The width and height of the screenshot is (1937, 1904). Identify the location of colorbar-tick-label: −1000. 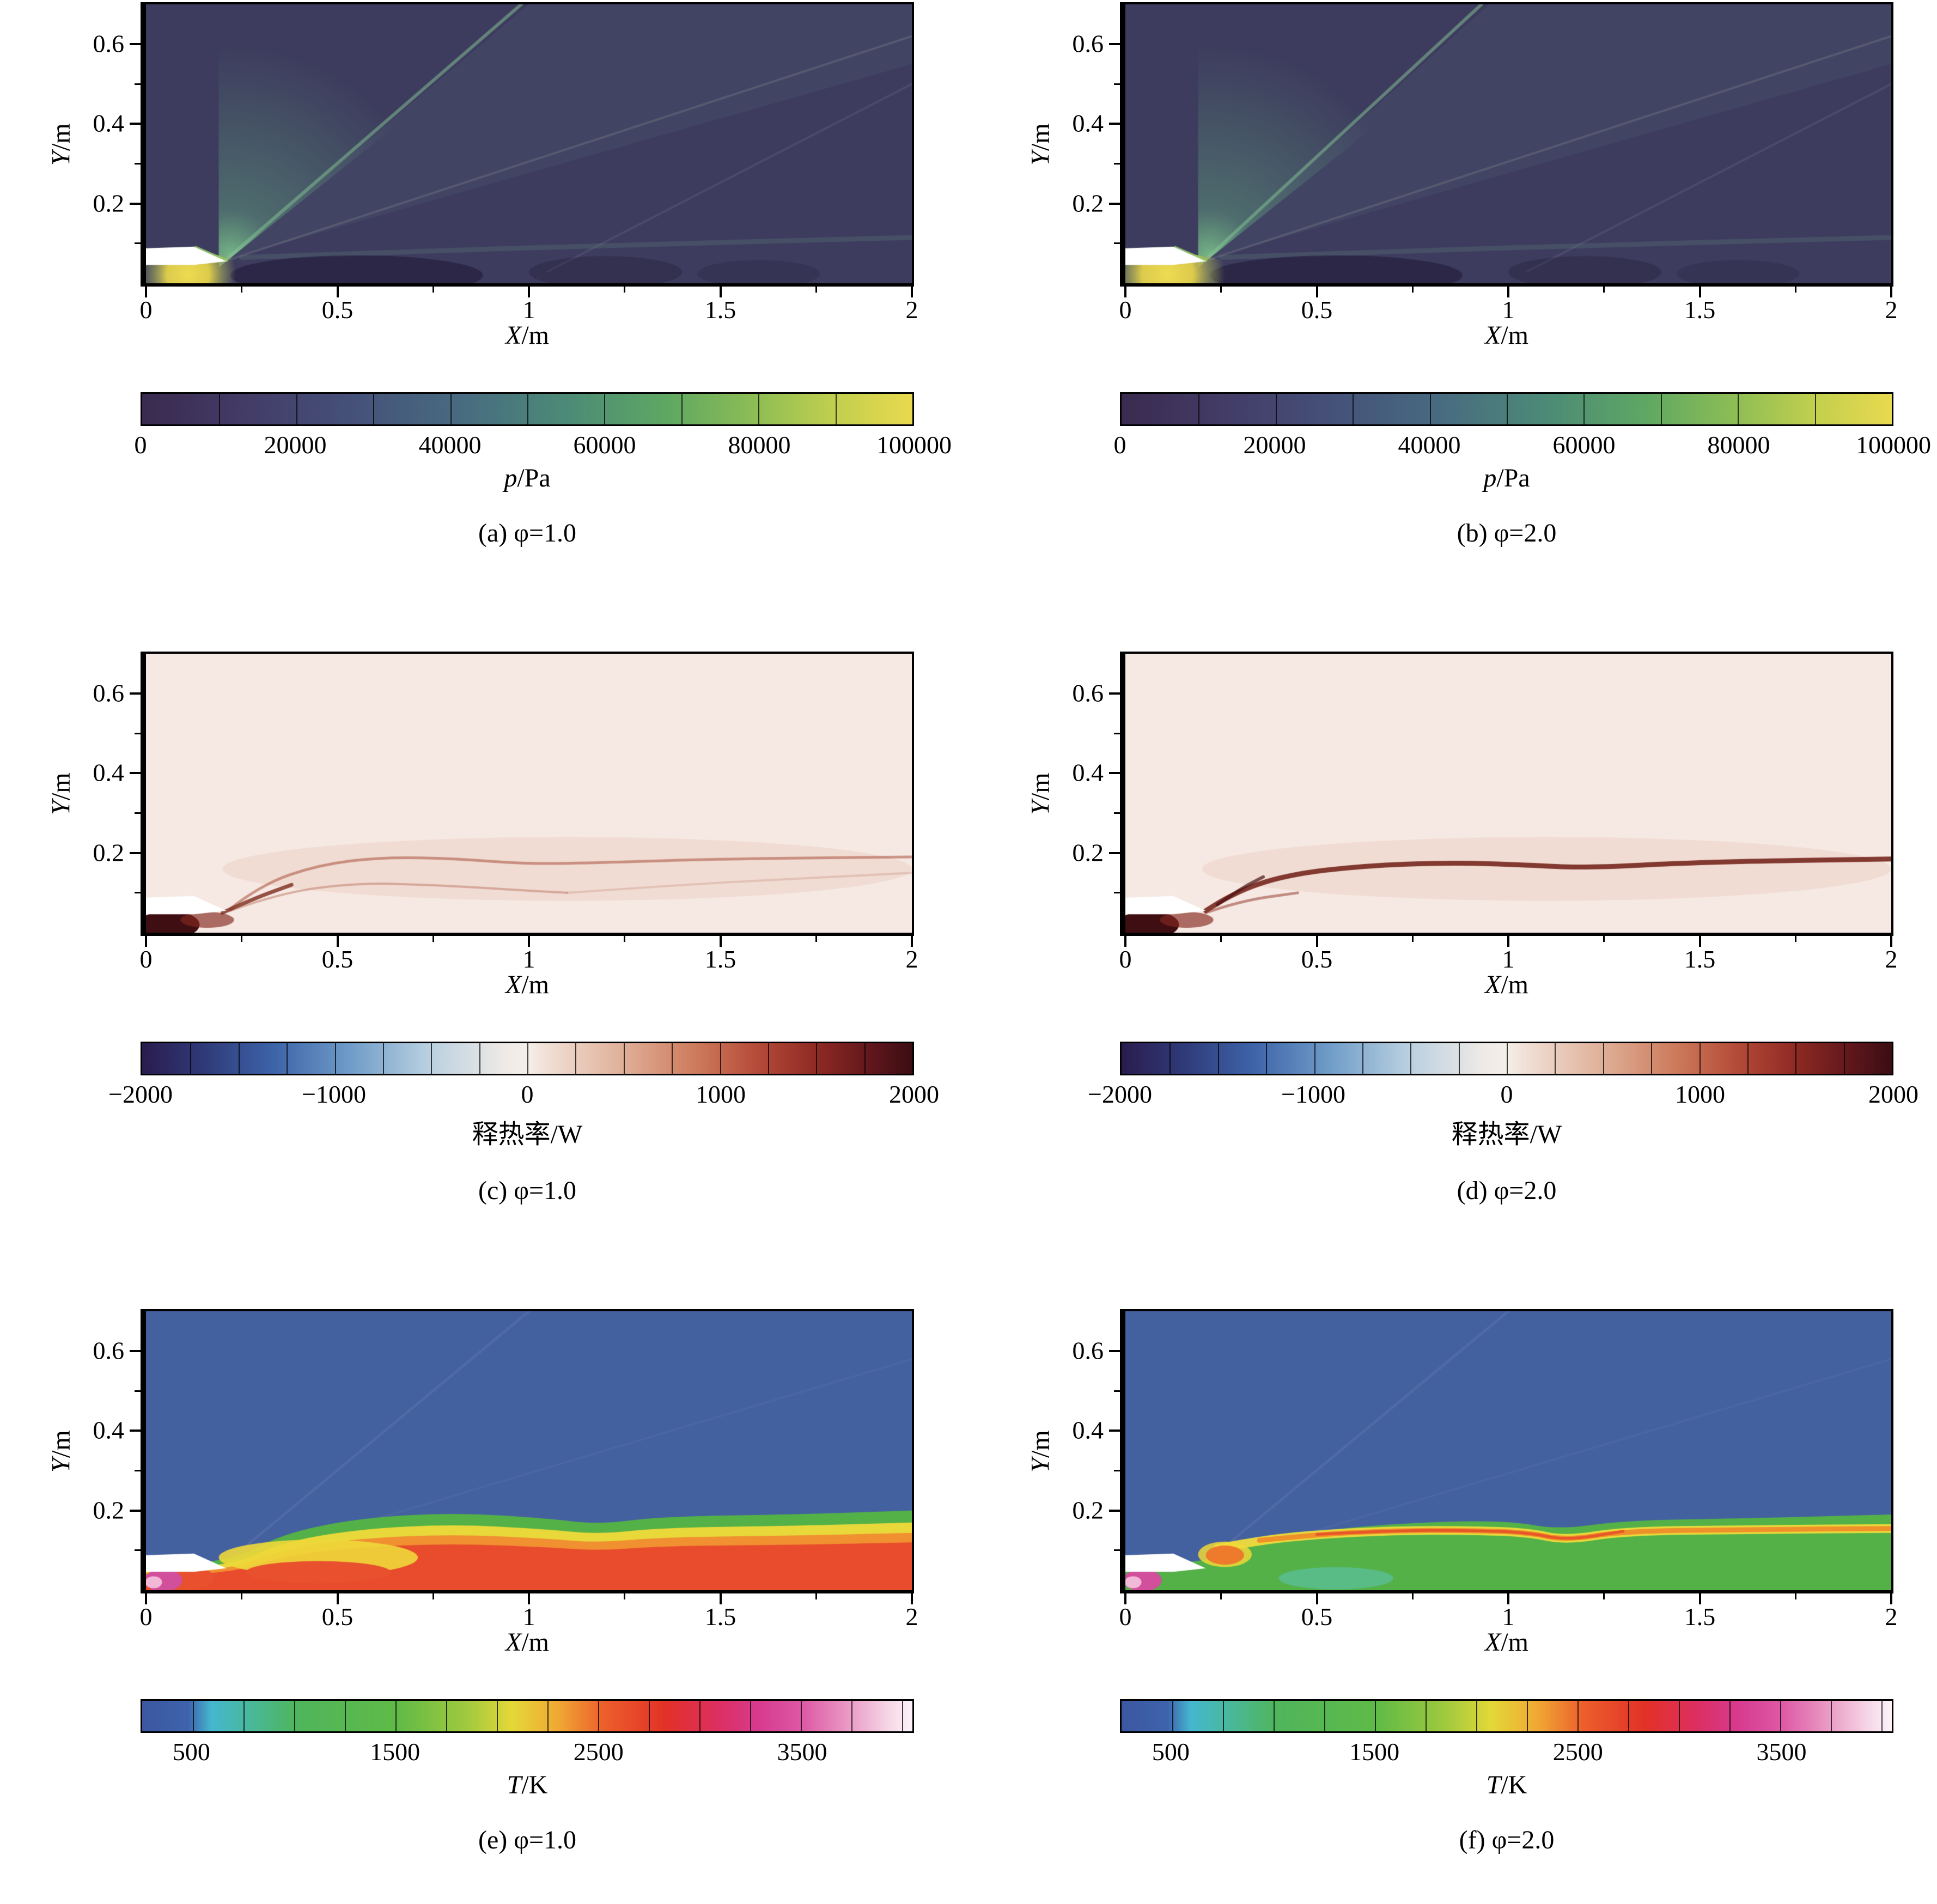
(1313, 1094).